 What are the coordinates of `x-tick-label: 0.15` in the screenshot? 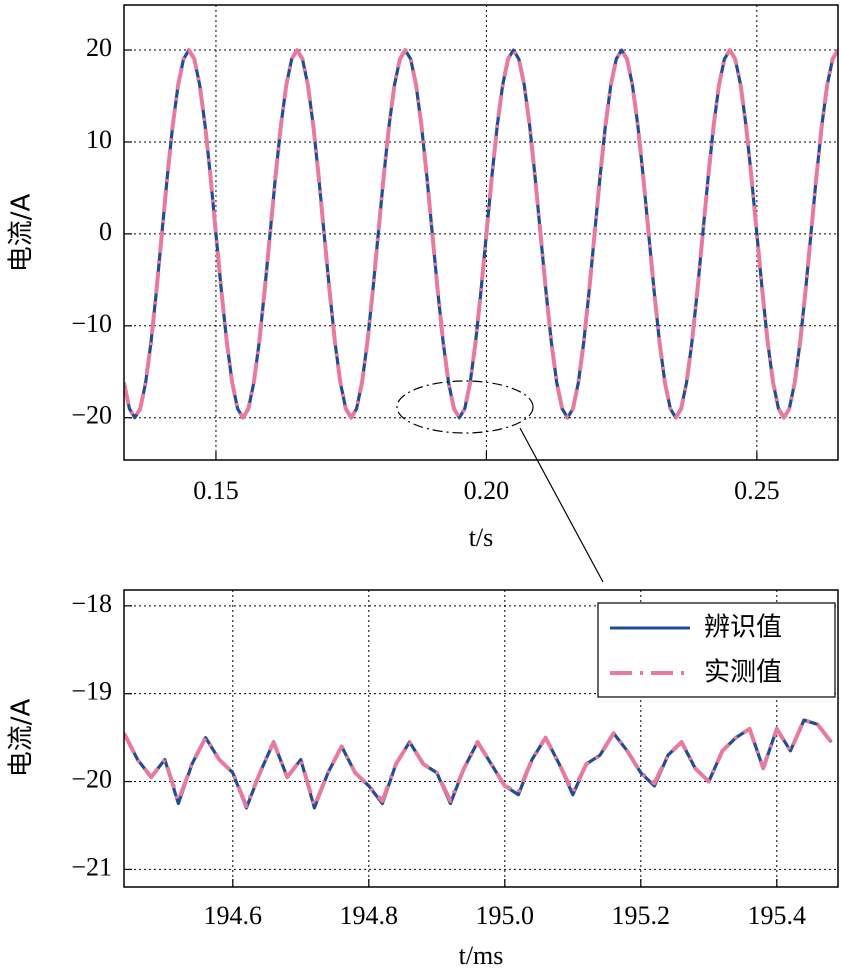 It's located at (216, 490).